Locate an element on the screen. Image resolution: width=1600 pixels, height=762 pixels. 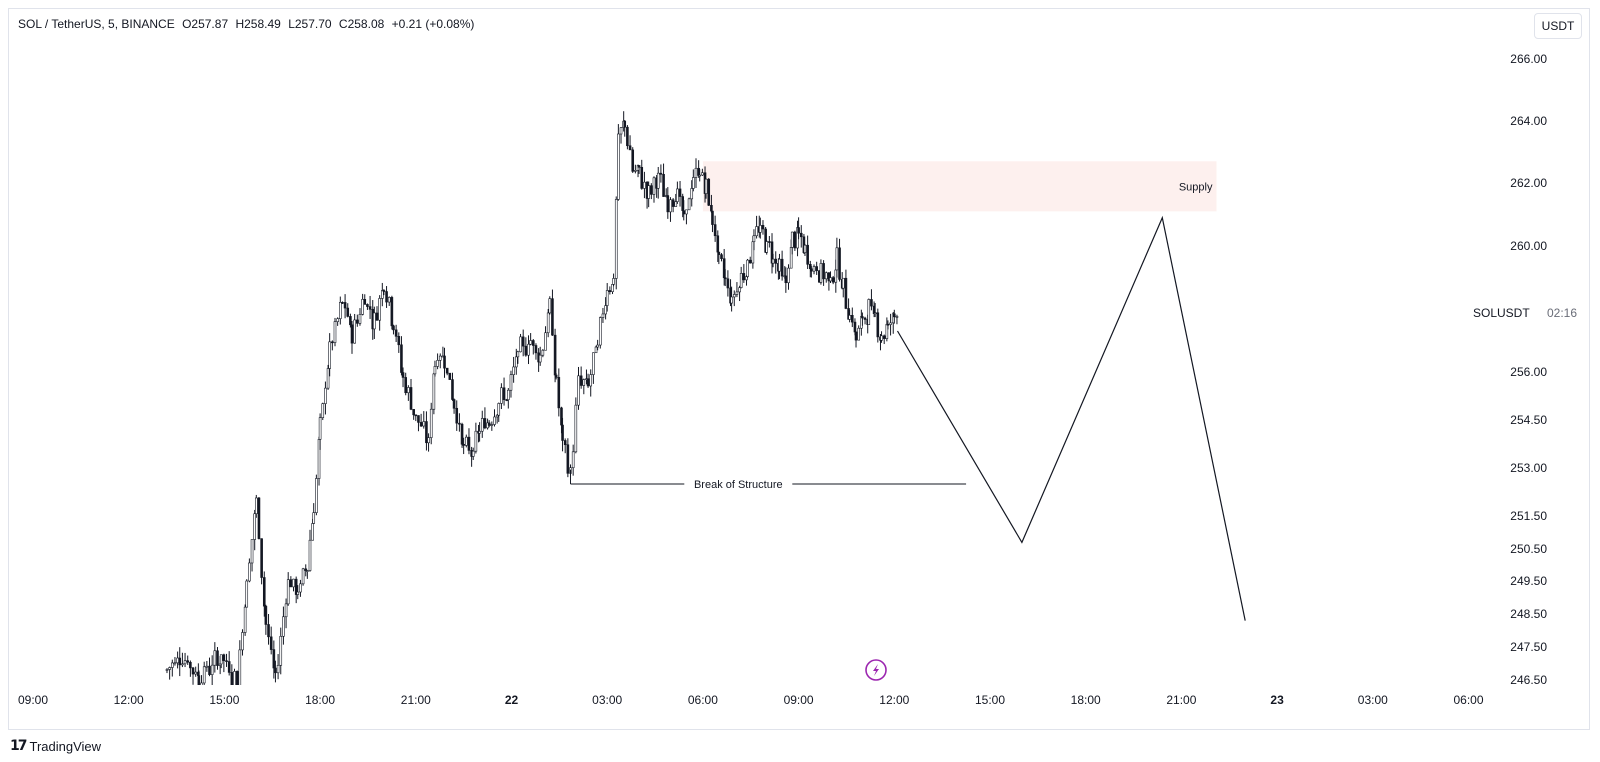
projection-path is located at coordinates (1071, 418).